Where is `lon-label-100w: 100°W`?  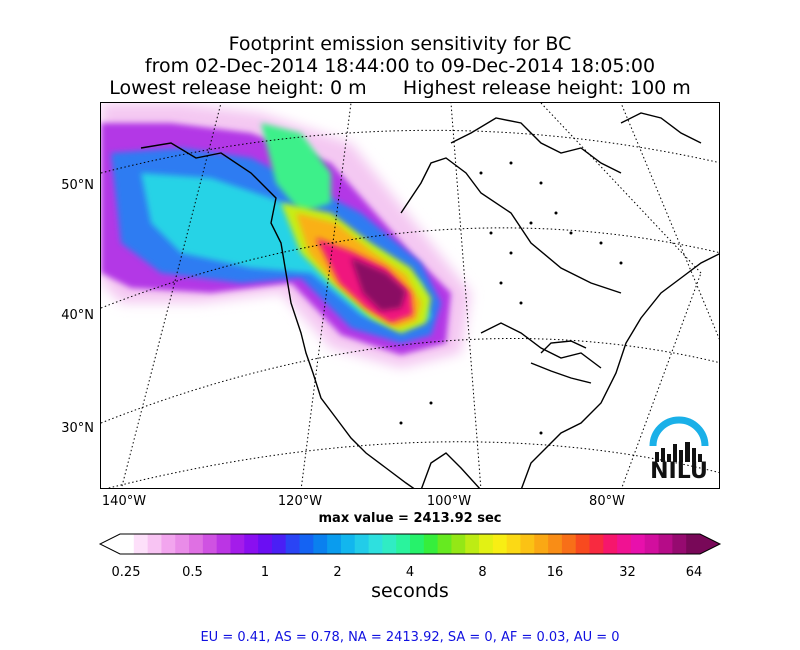
lon-label-100w: 100°W is located at coordinates (449, 501).